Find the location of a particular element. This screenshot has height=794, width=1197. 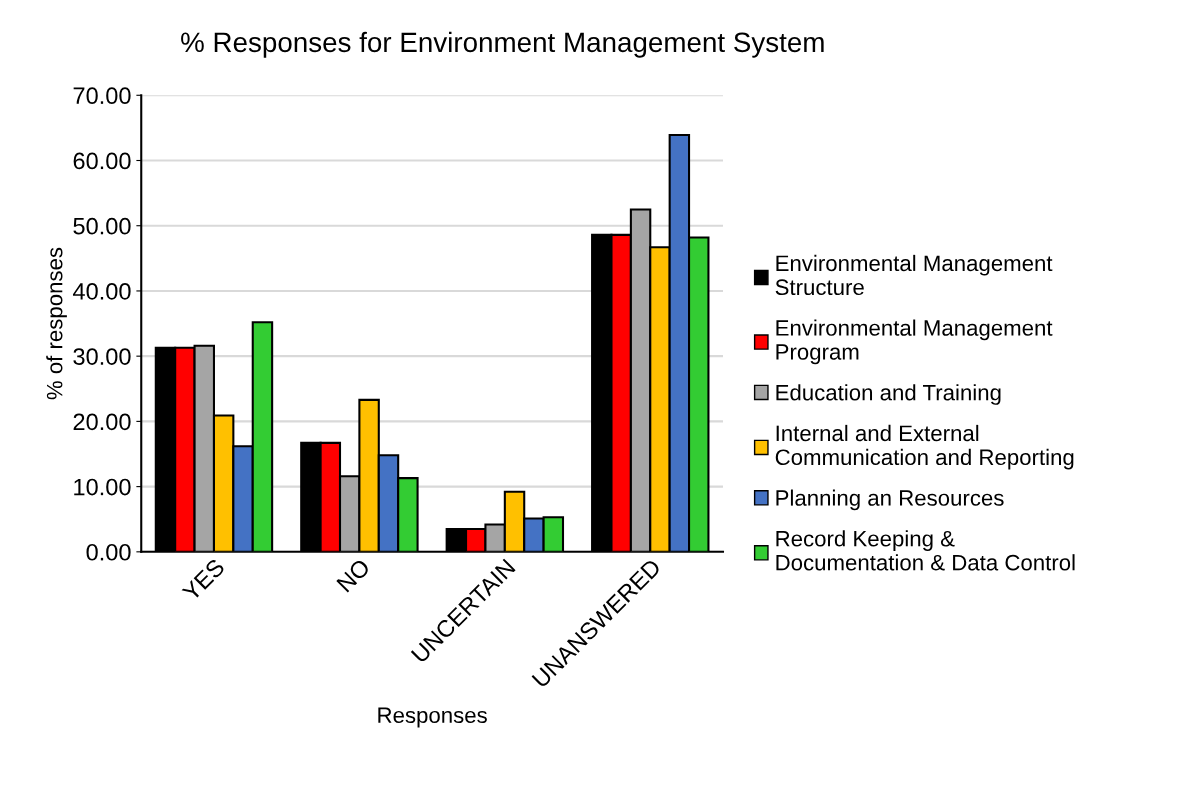

legend-label: Internal and External Communication and Reporting is located at coordinates (924, 447).